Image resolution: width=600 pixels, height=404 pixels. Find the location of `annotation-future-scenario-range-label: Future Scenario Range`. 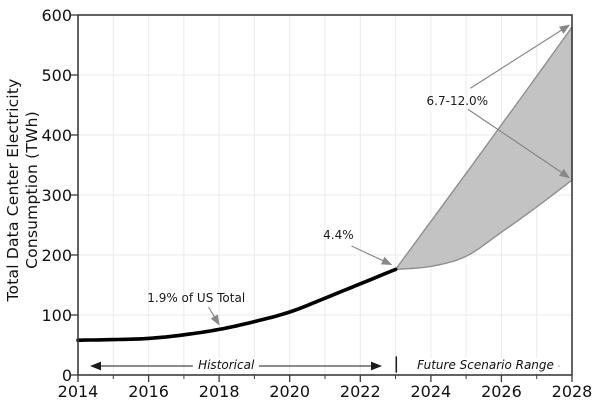

annotation-future-scenario-range-label: Future Scenario Range is located at coordinates (485, 364).